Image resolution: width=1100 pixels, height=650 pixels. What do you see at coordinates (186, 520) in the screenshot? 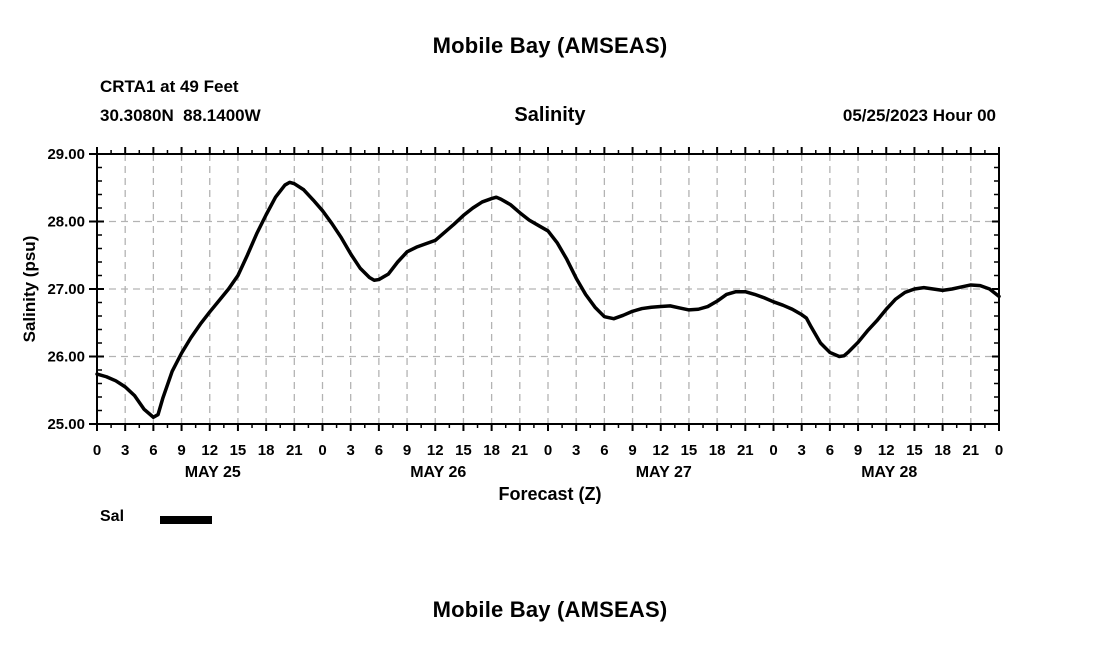
I see `legend-line-swatch` at bounding box center [186, 520].